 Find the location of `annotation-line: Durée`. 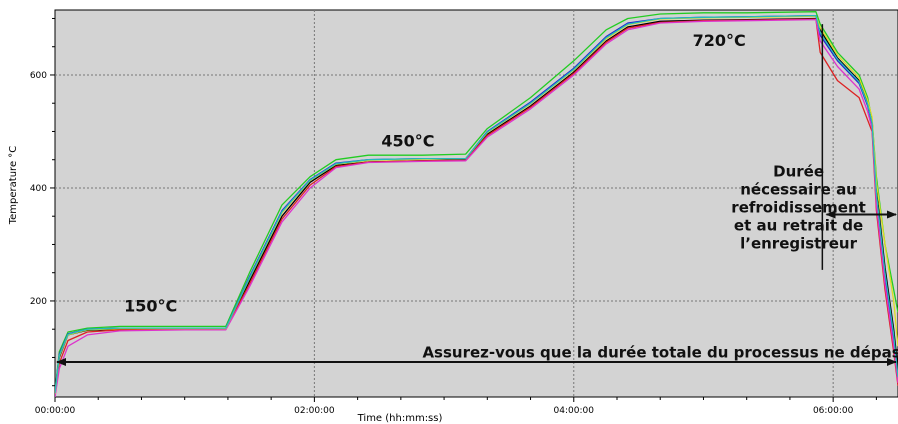

annotation-line: Durée is located at coordinates (798, 172).